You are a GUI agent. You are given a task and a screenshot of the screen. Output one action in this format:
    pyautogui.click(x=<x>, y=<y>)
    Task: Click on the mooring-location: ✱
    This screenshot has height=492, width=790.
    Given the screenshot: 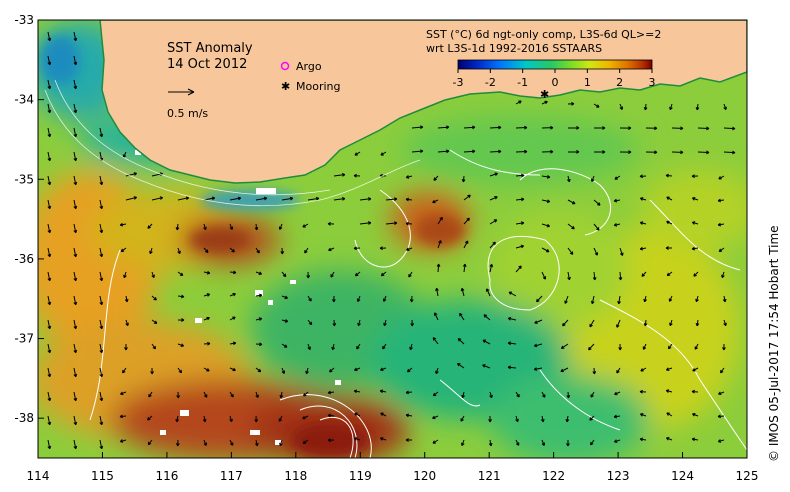 What is the action you would take?
    pyautogui.click(x=544, y=94)
    